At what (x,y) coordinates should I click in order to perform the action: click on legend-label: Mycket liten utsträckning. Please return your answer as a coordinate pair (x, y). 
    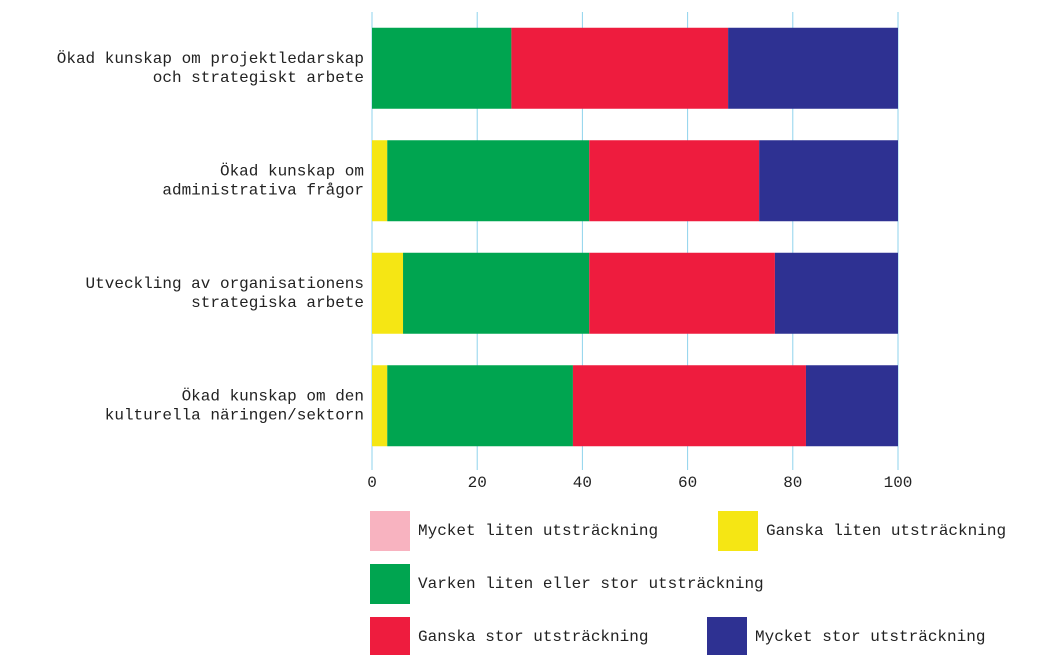
    Looking at the image, I should click on (538, 531).